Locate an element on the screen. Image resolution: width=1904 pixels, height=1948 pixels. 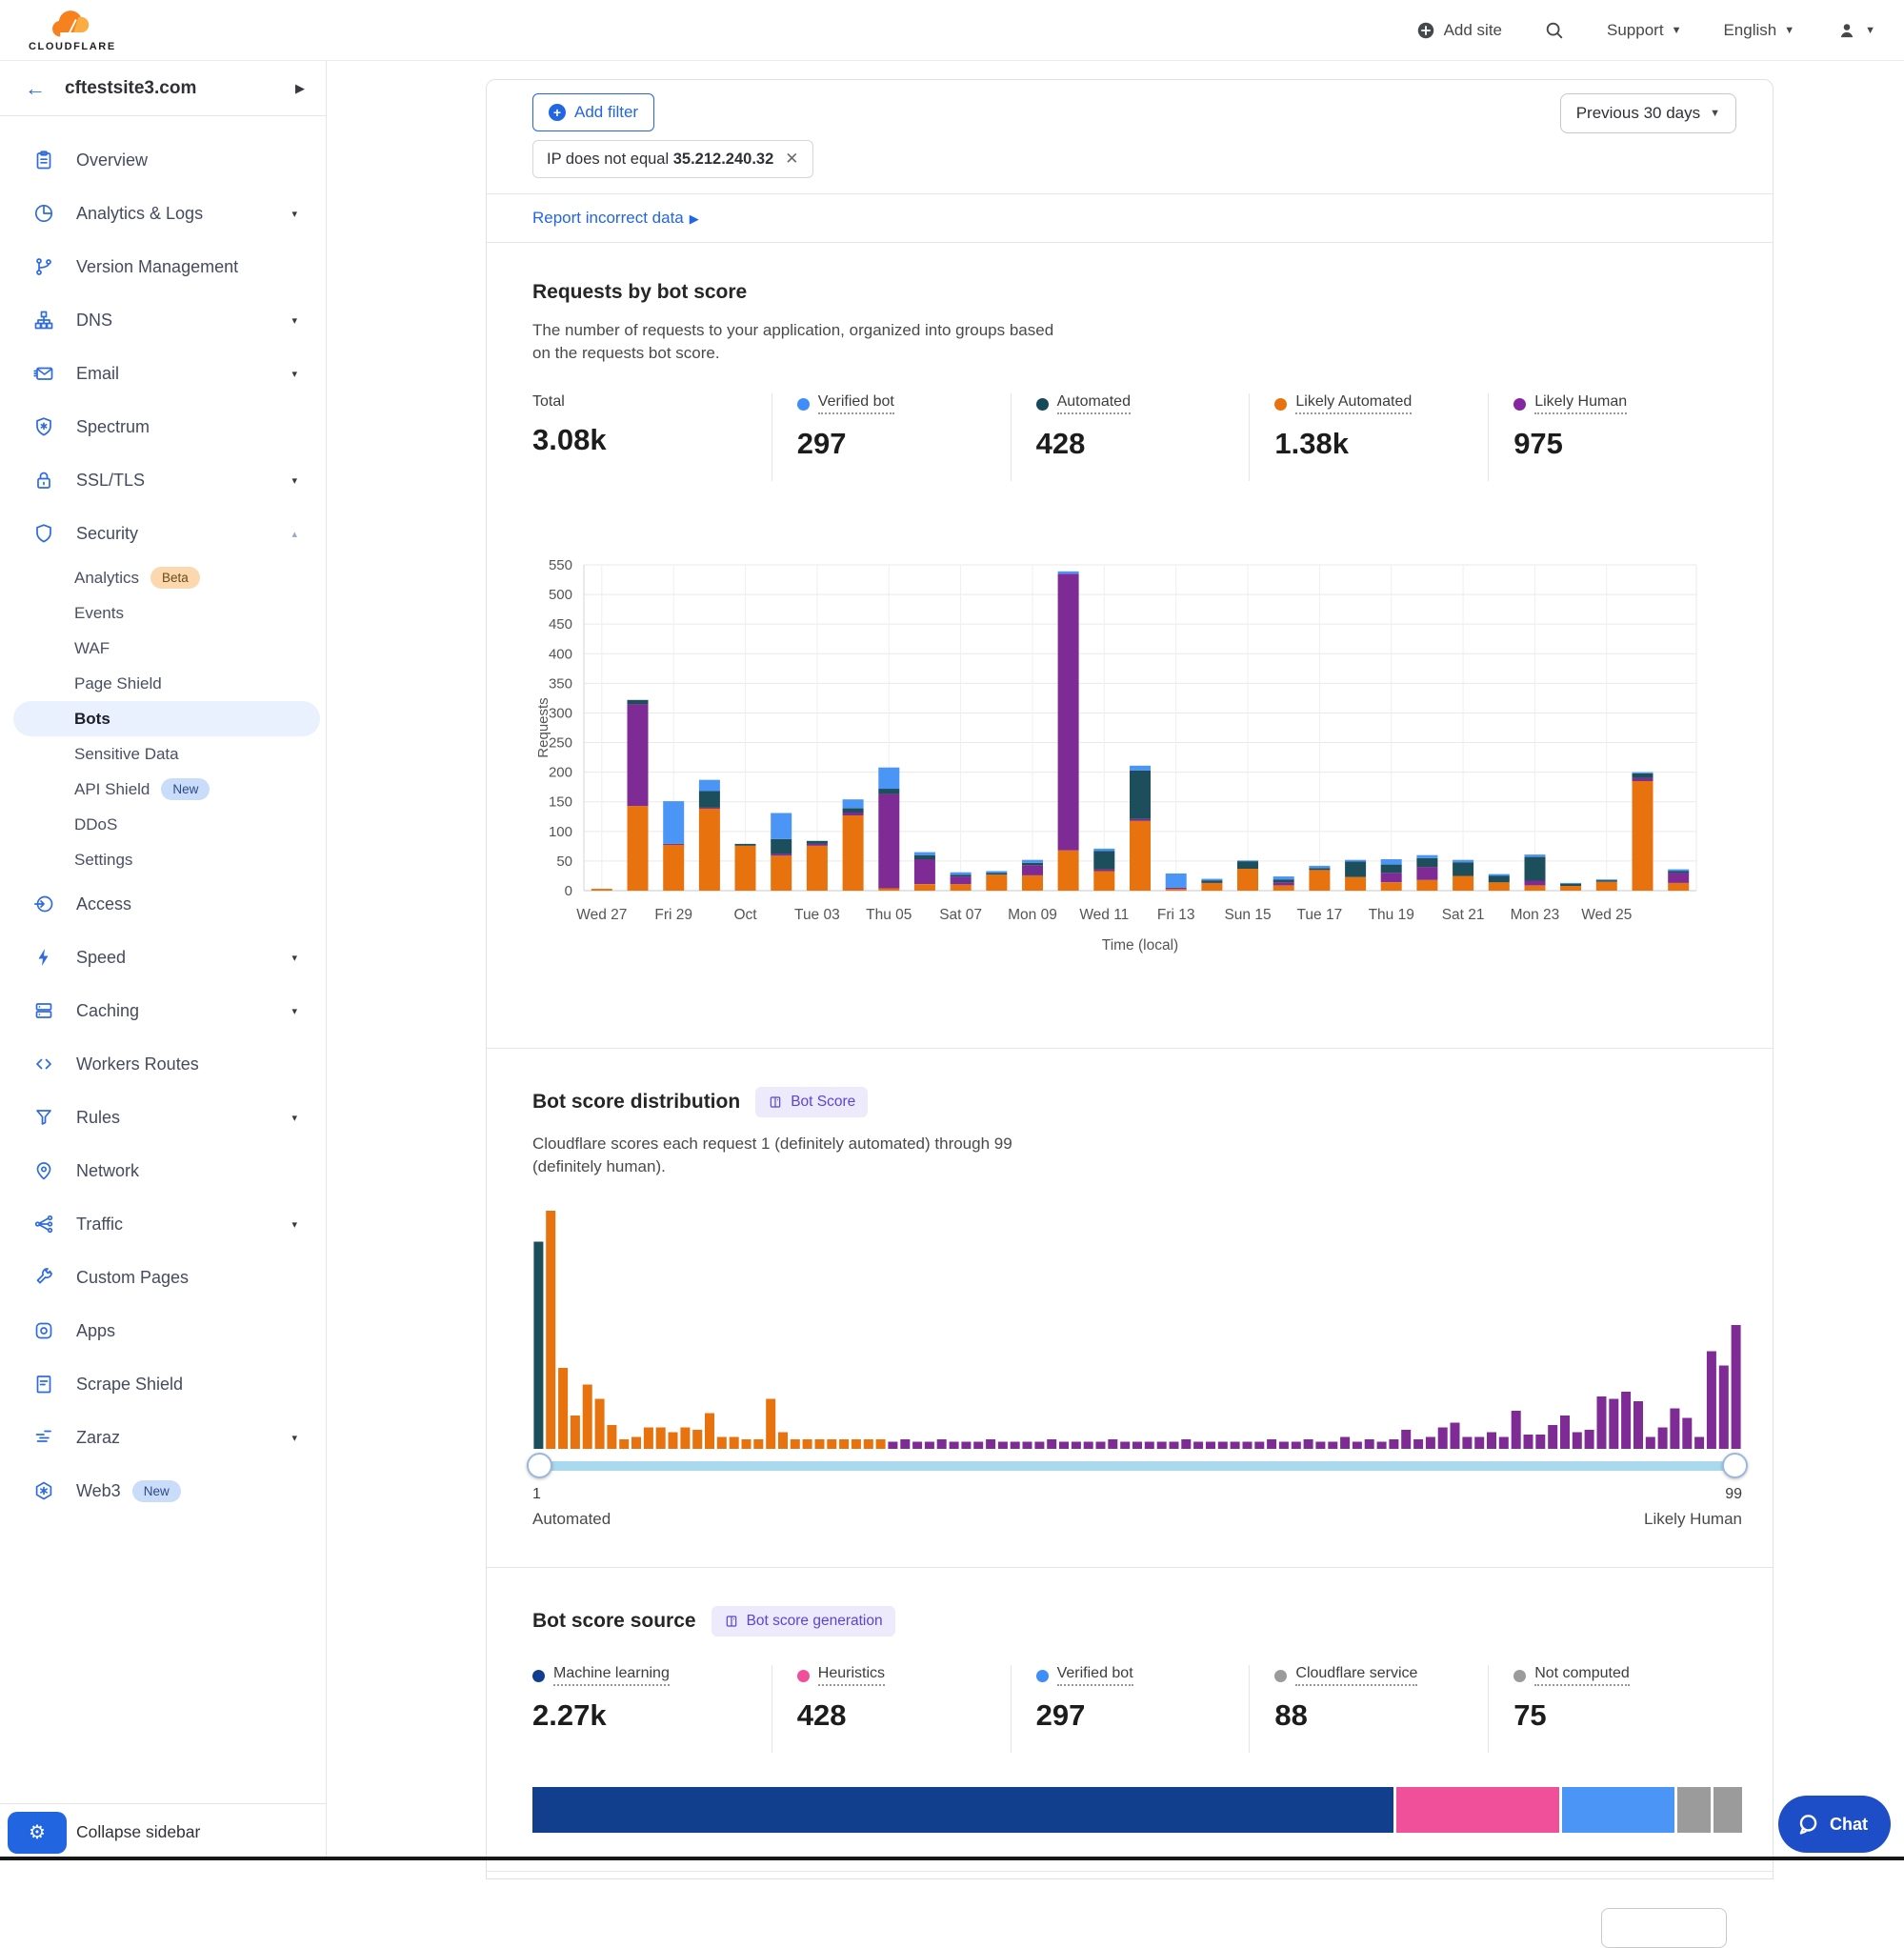
svg-text: Mon 23 is located at coordinates (1535, 915).